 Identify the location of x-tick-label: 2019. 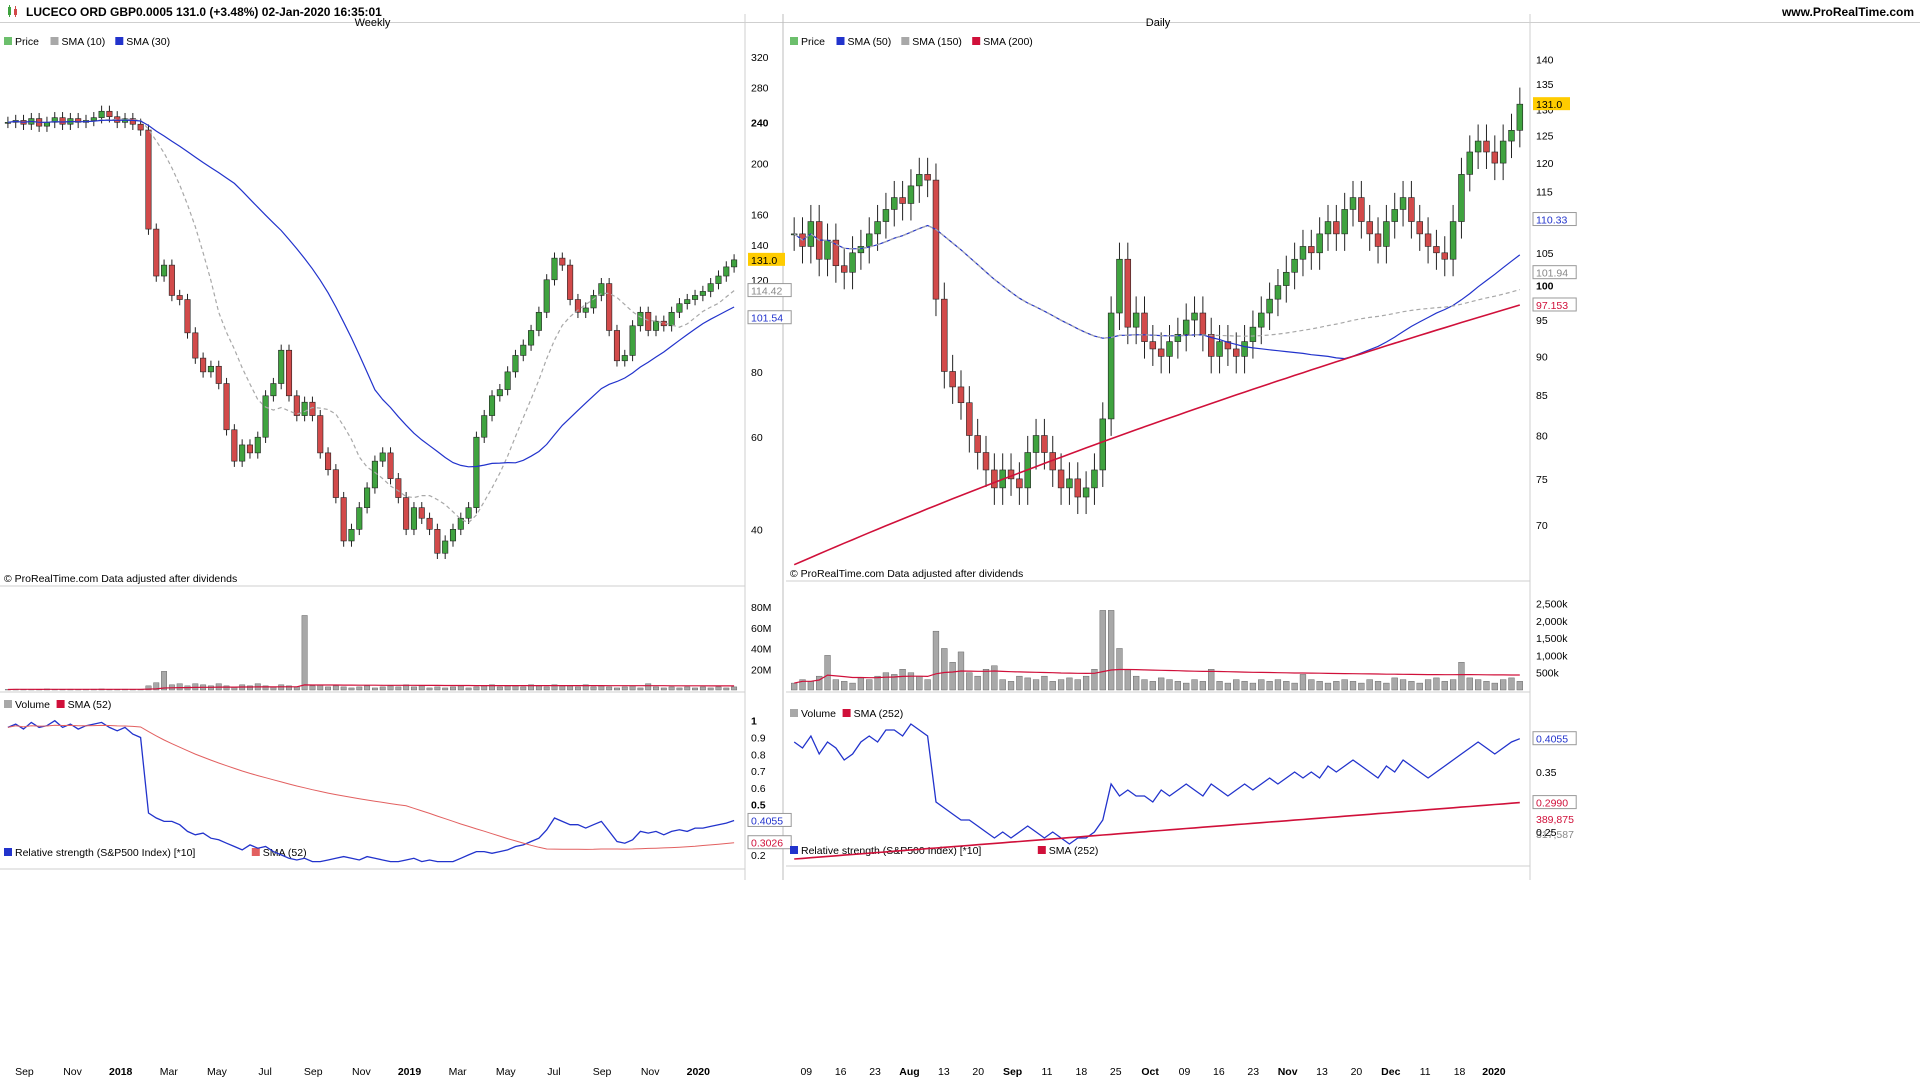
(410, 1072).